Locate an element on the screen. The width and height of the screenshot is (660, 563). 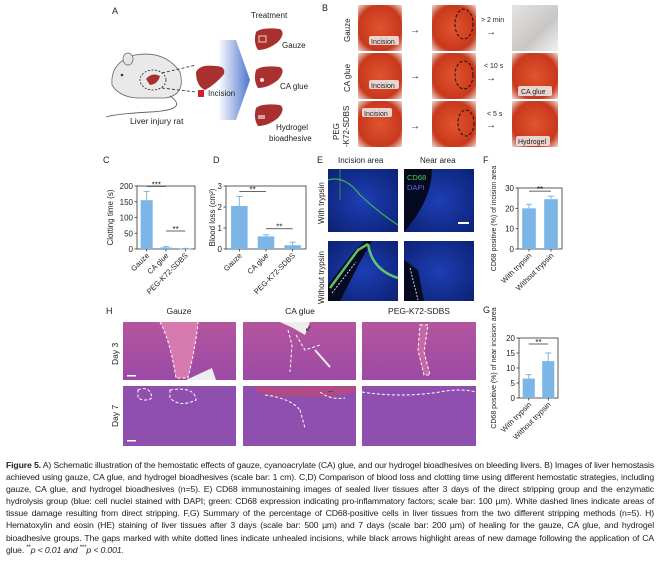
treatment-hydrogel-label: Hydrogel is located at coordinates (292, 127).